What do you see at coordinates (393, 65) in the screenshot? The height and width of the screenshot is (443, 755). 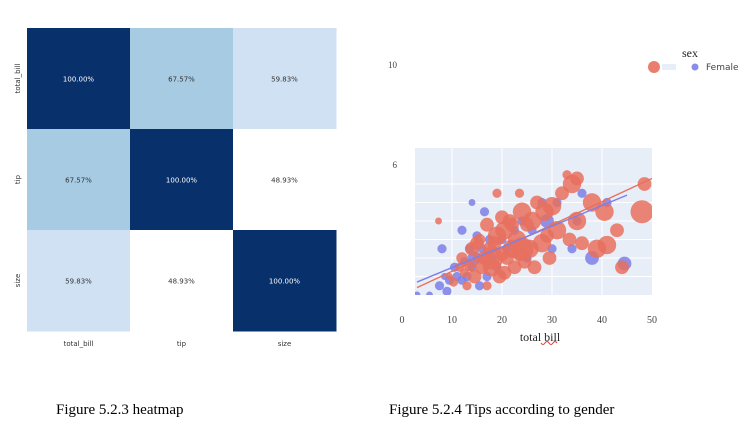 I see `y-tick-label: 10` at bounding box center [393, 65].